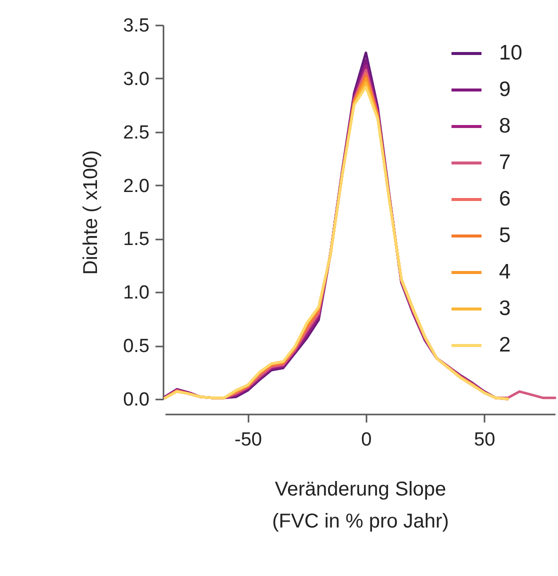 Image resolution: width=558 pixels, height=576 pixels. I want to click on x-tick-label: 50, so click(485, 440).